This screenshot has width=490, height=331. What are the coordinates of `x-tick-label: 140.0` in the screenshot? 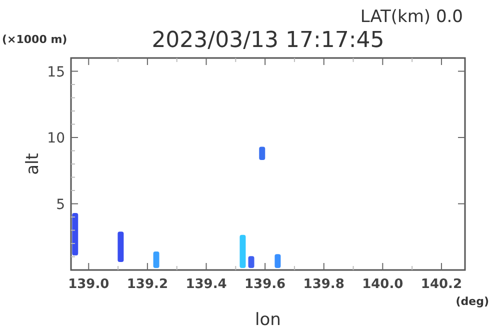 It's located at (383, 284).